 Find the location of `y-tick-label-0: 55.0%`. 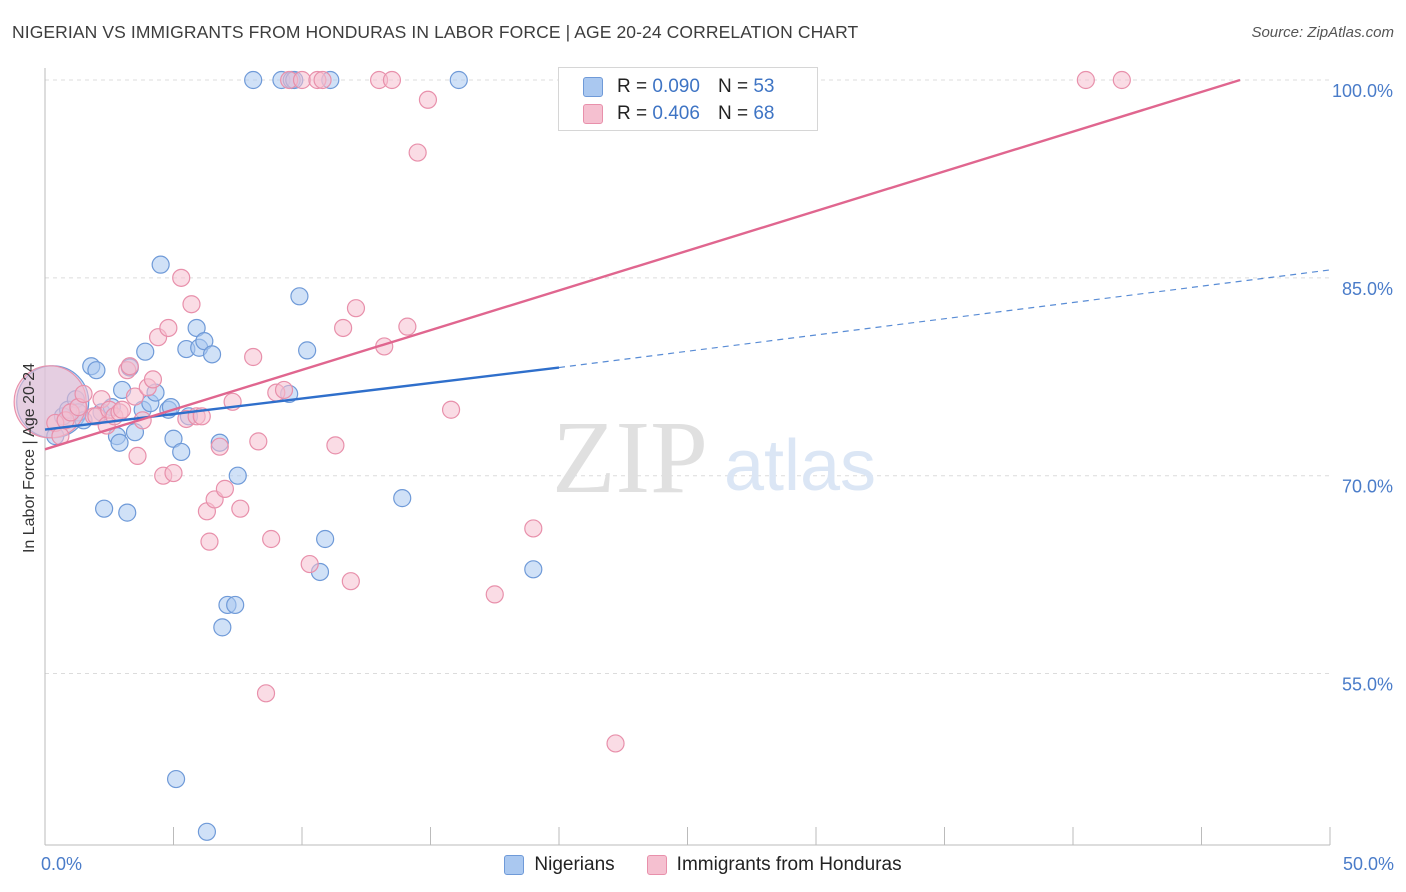

y-tick-label-0: 55.0% is located at coordinates (1367, 685).